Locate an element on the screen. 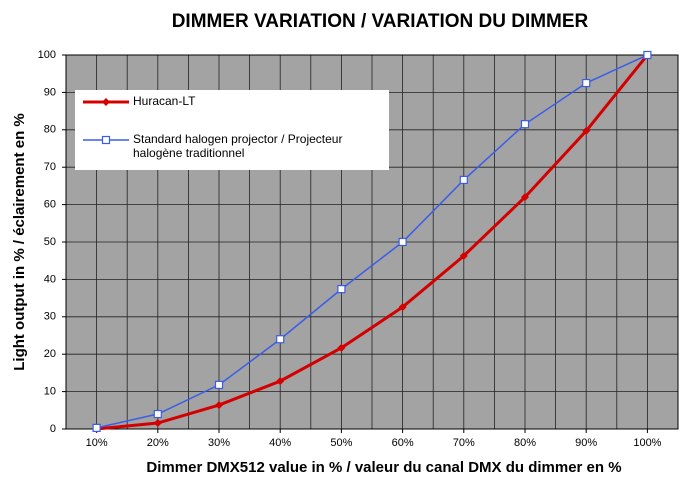 This screenshot has height=493, width=700. y-tick-label: 60 is located at coordinates (50, 205).